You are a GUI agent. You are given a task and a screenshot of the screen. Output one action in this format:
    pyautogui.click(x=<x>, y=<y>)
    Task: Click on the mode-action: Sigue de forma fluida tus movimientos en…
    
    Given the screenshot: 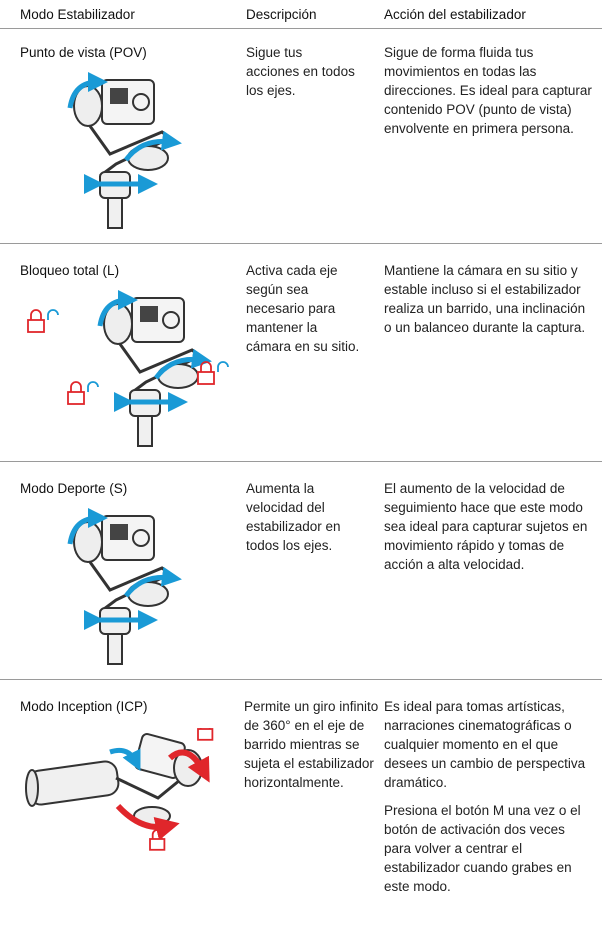 What is the action you would take?
    pyautogui.click(x=488, y=95)
    